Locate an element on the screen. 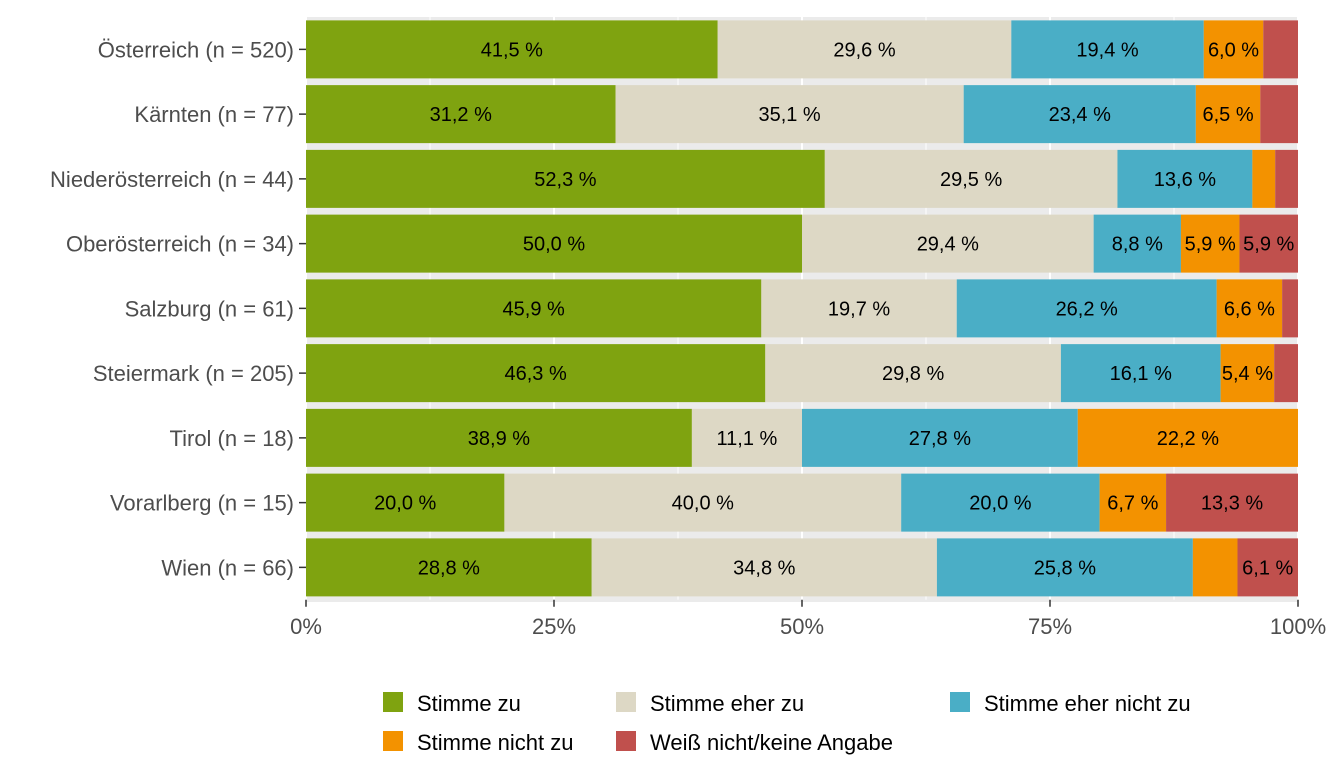 The height and width of the screenshot is (768, 1344). data-label: 6,5 % is located at coordinates (1227, 115).